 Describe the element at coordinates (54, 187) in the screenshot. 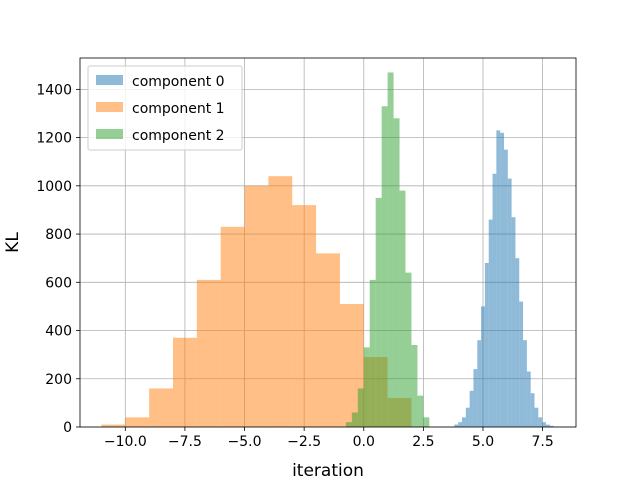

I see `y-tick-label: 1000` at that location.